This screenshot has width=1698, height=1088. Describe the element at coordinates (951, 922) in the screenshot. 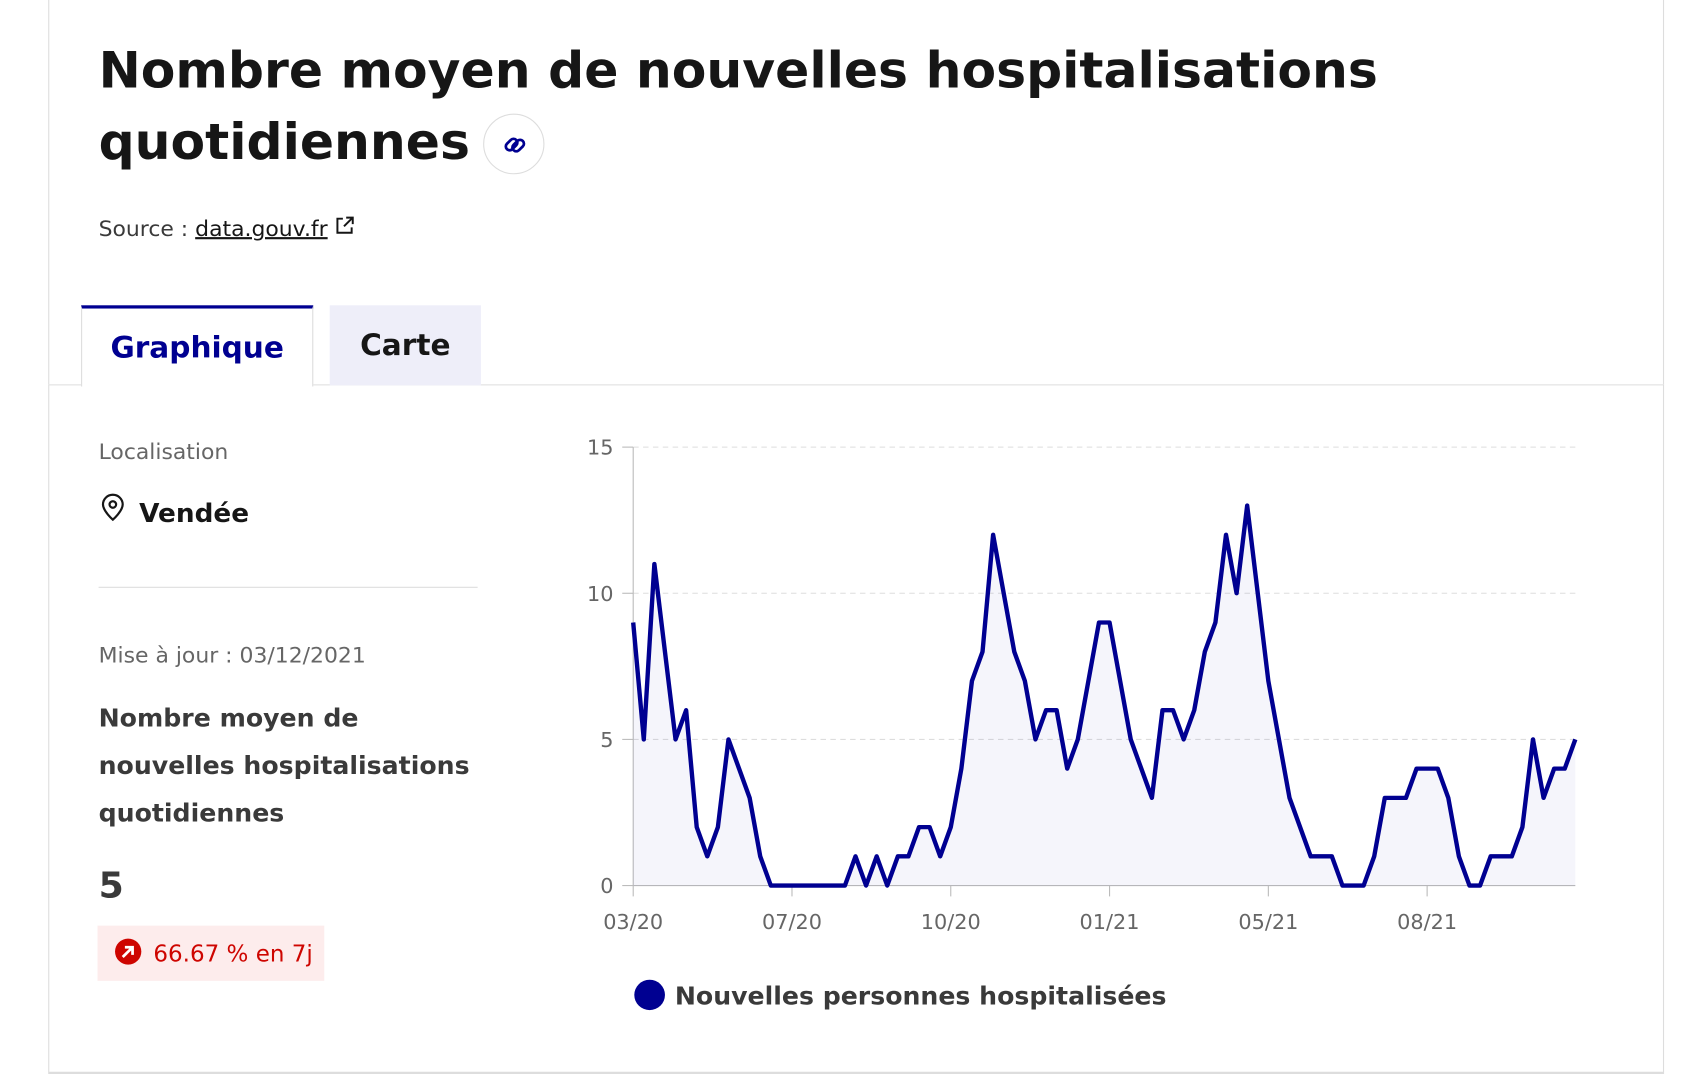

I see `x-tick-label: 10/20` at that location.